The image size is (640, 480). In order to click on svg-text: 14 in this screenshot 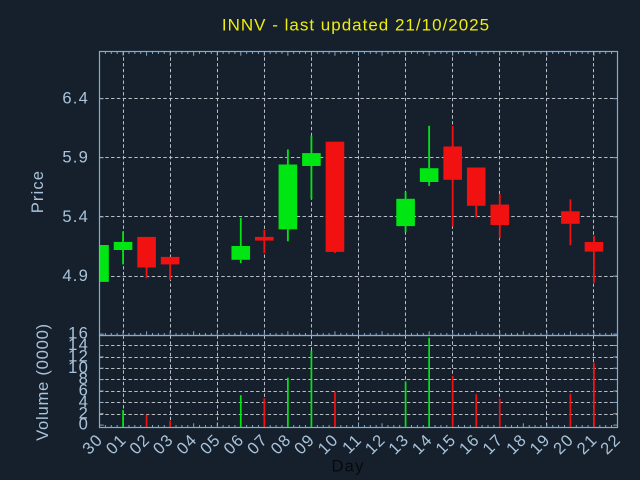, I will do `click(78, 344)`.